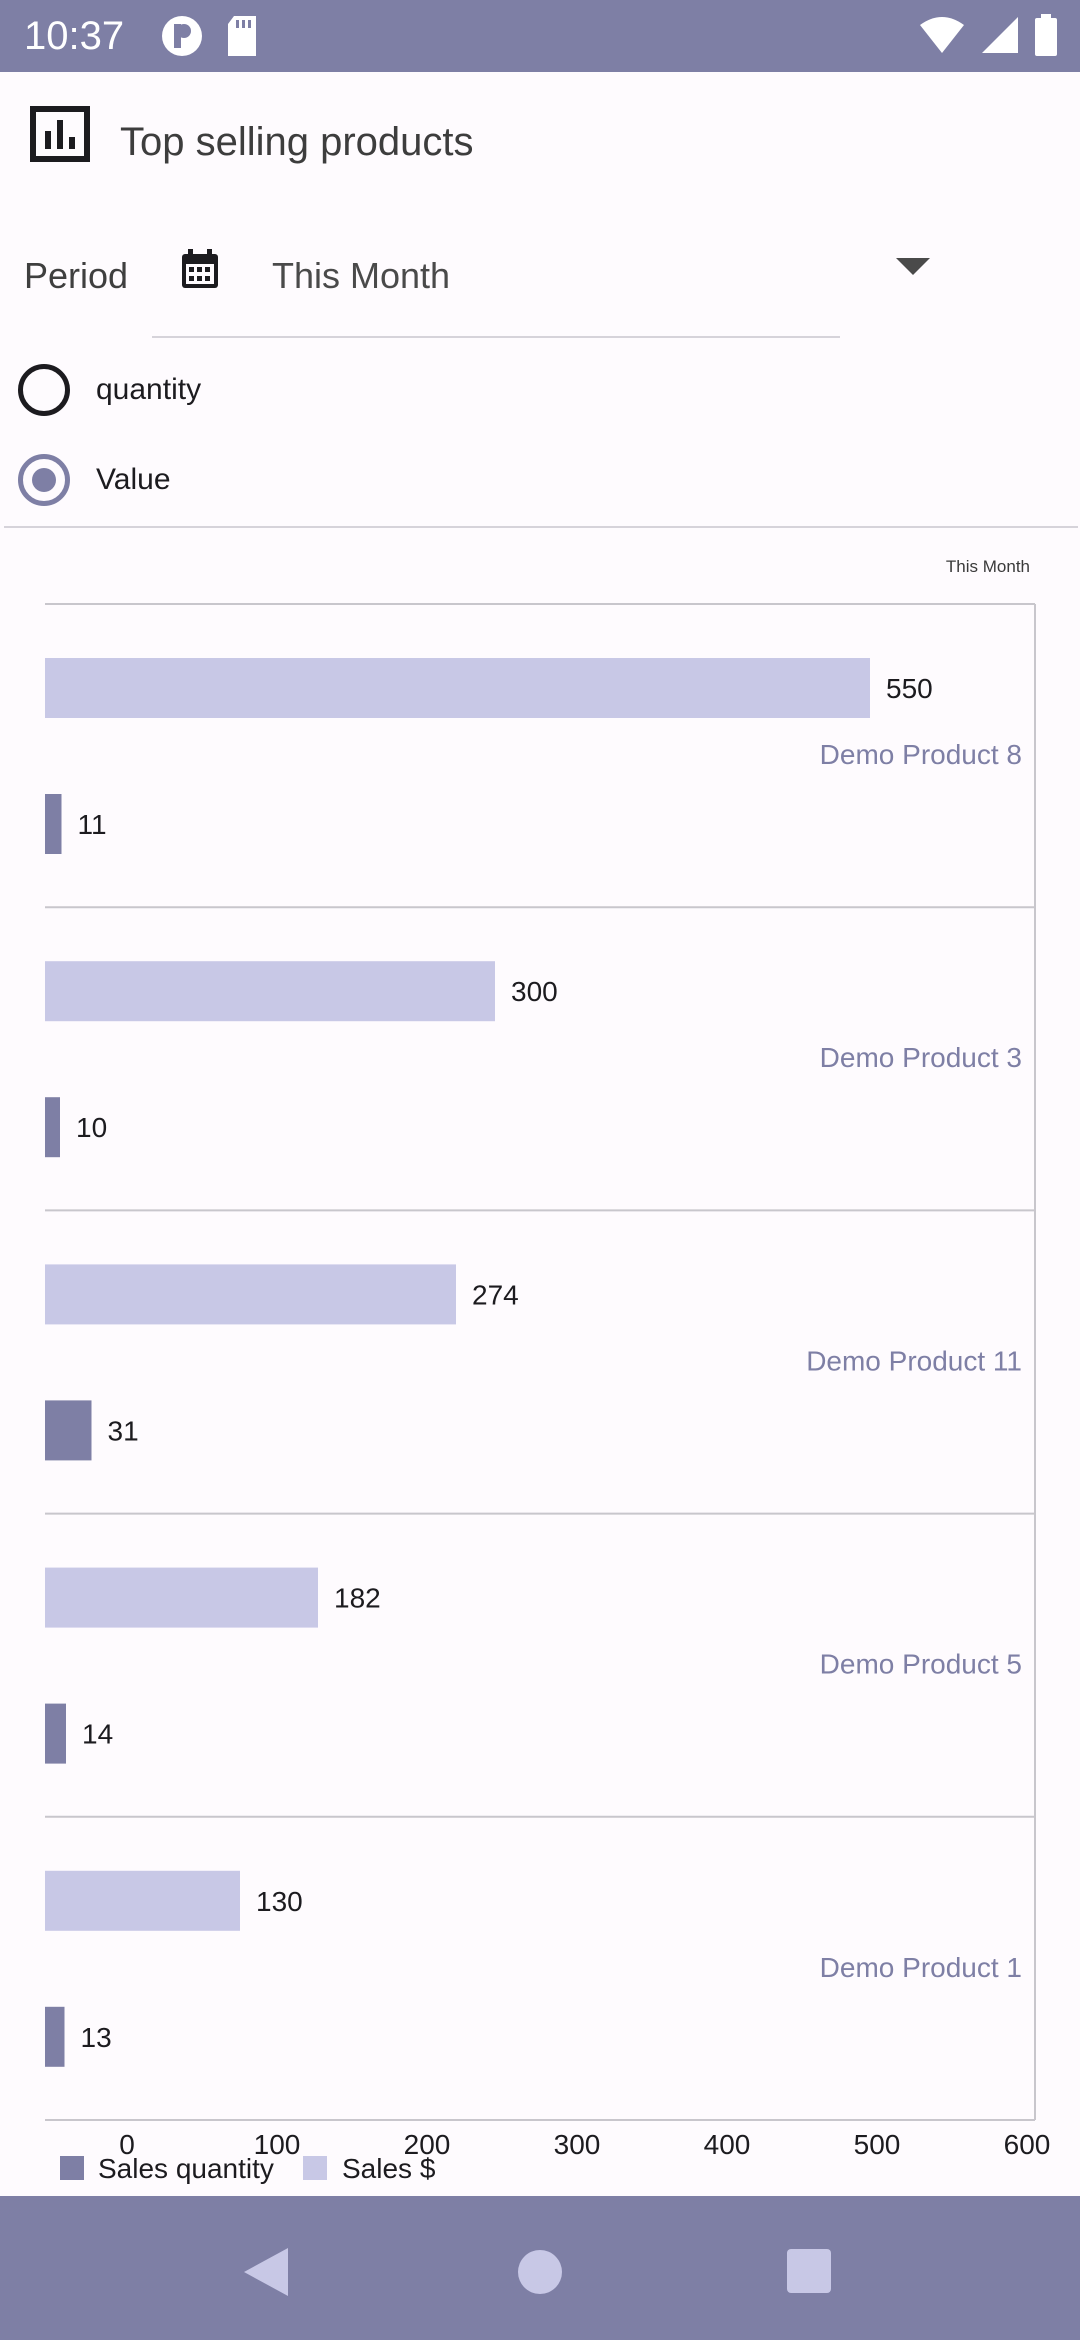 The width and height of the screenshot is (1080, 2340). Describe the element at coordinates (44, 480) in the screenshot. I see `radio-button-value` at that location.